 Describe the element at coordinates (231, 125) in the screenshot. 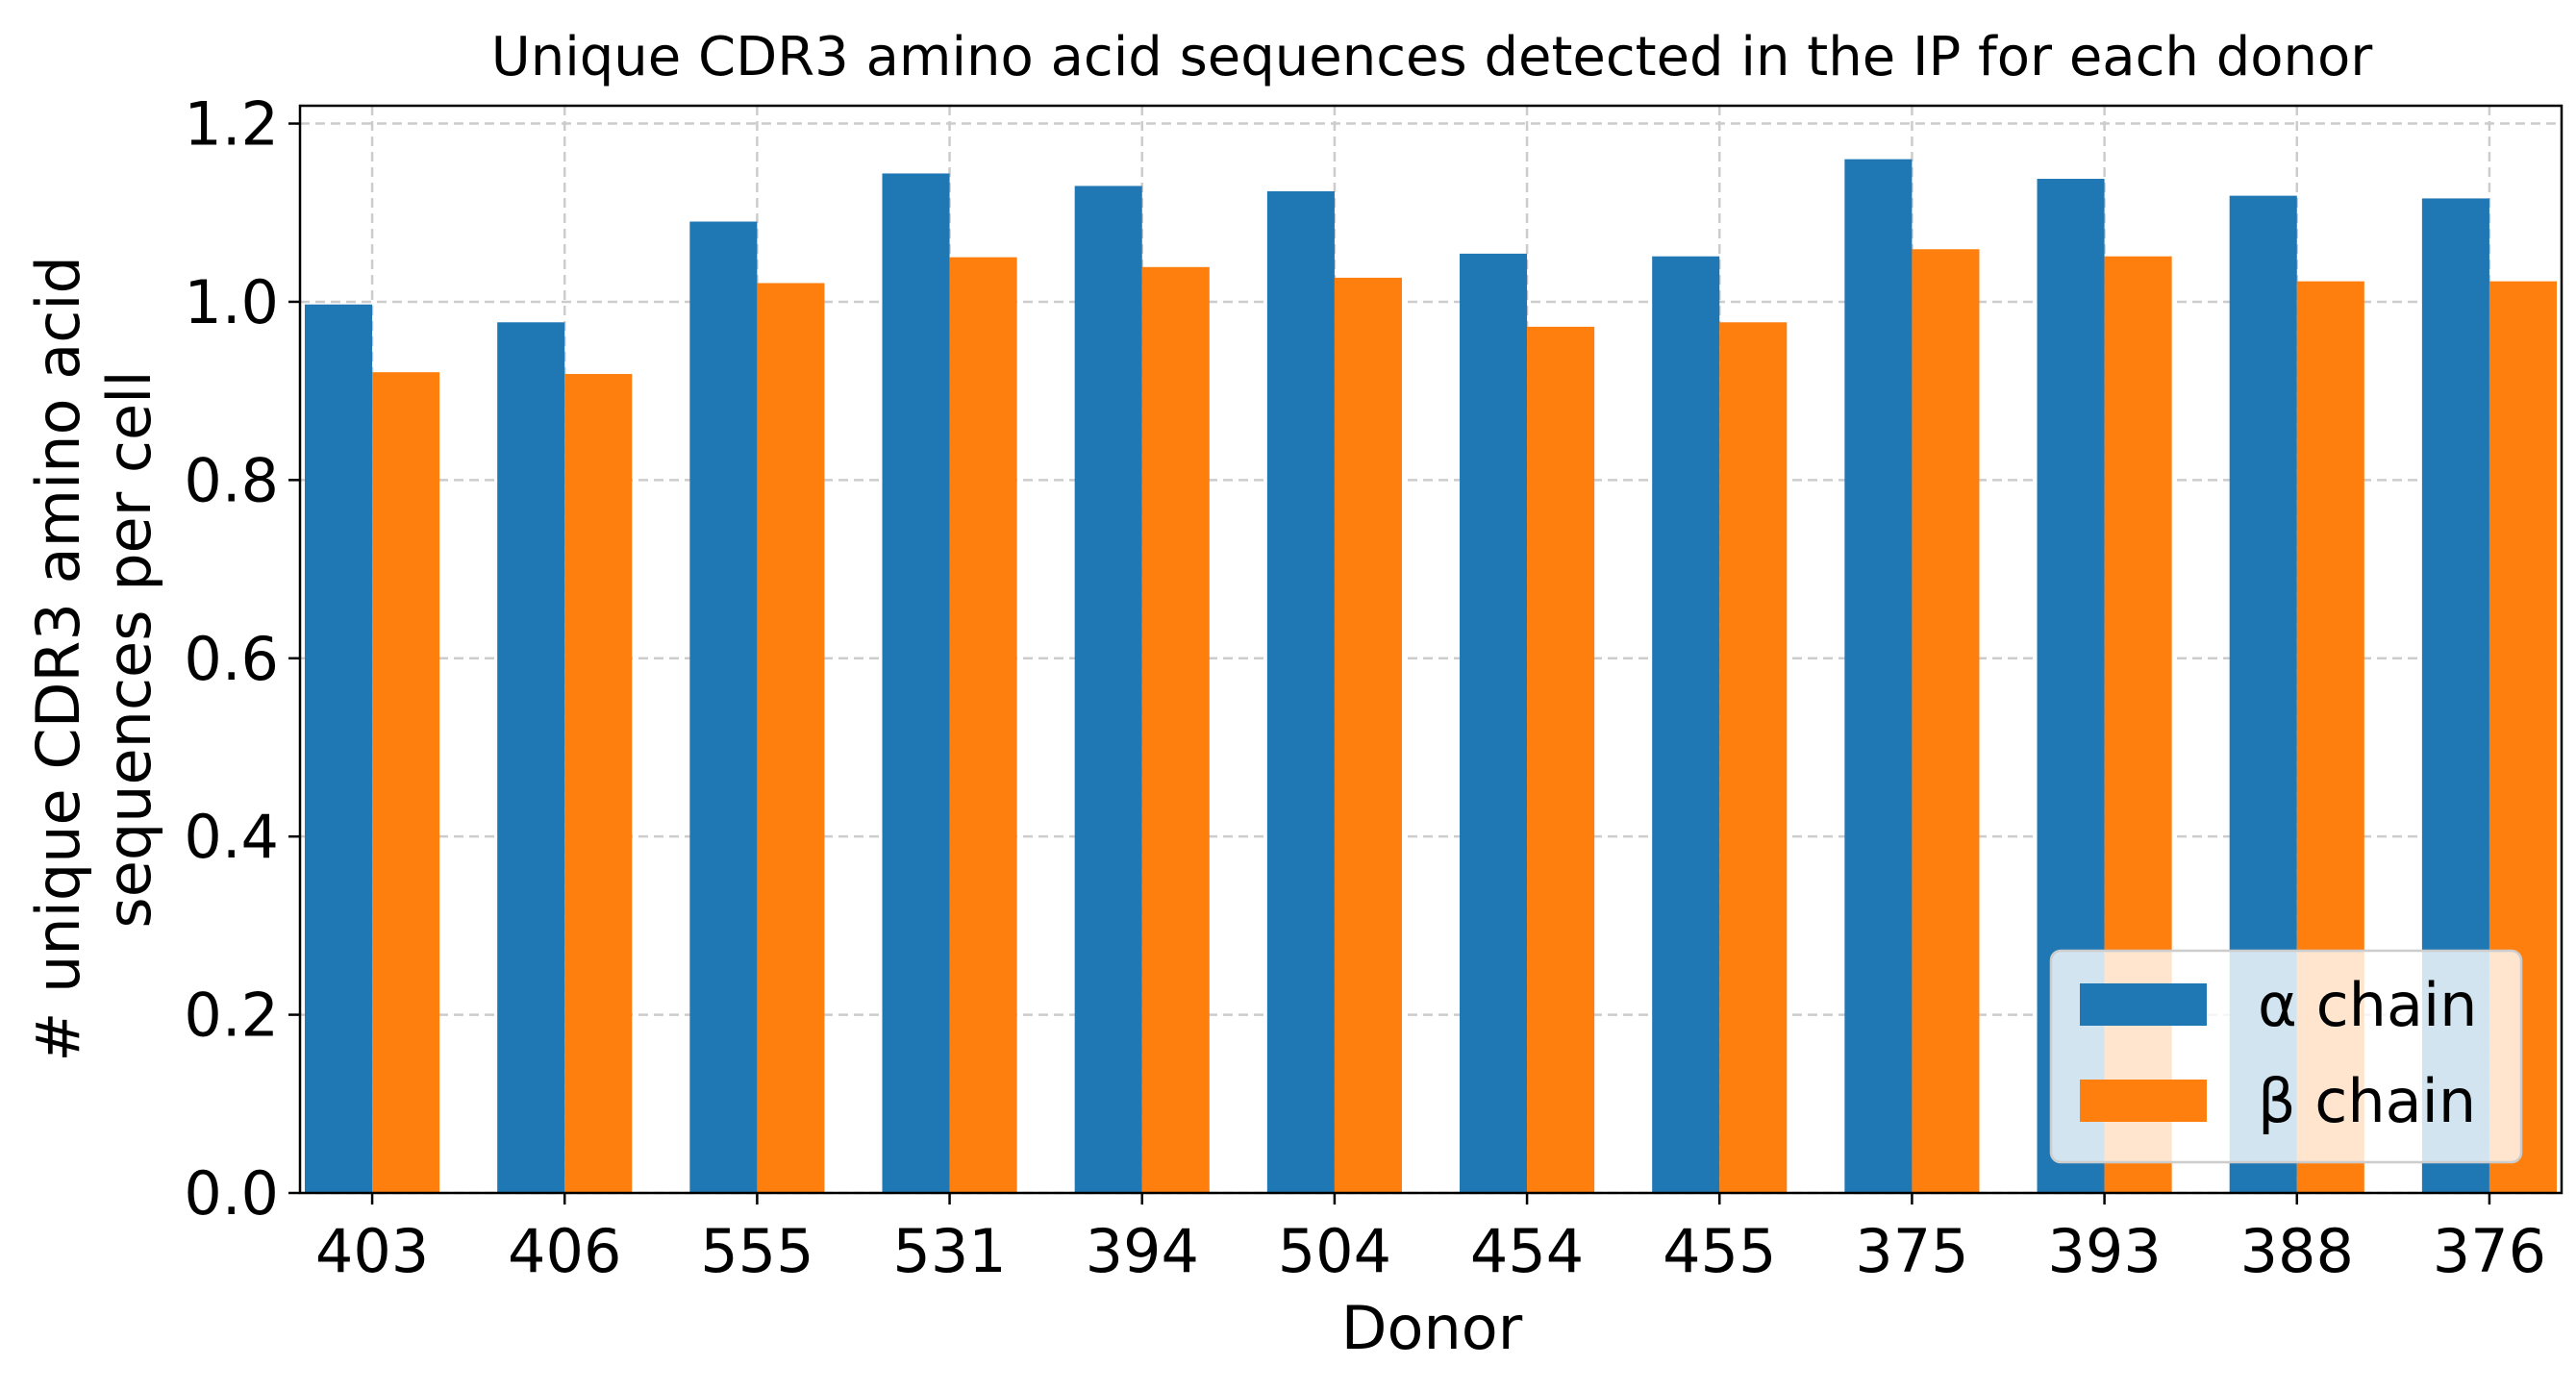

I see `y-tick-label: 1.2` at that location.